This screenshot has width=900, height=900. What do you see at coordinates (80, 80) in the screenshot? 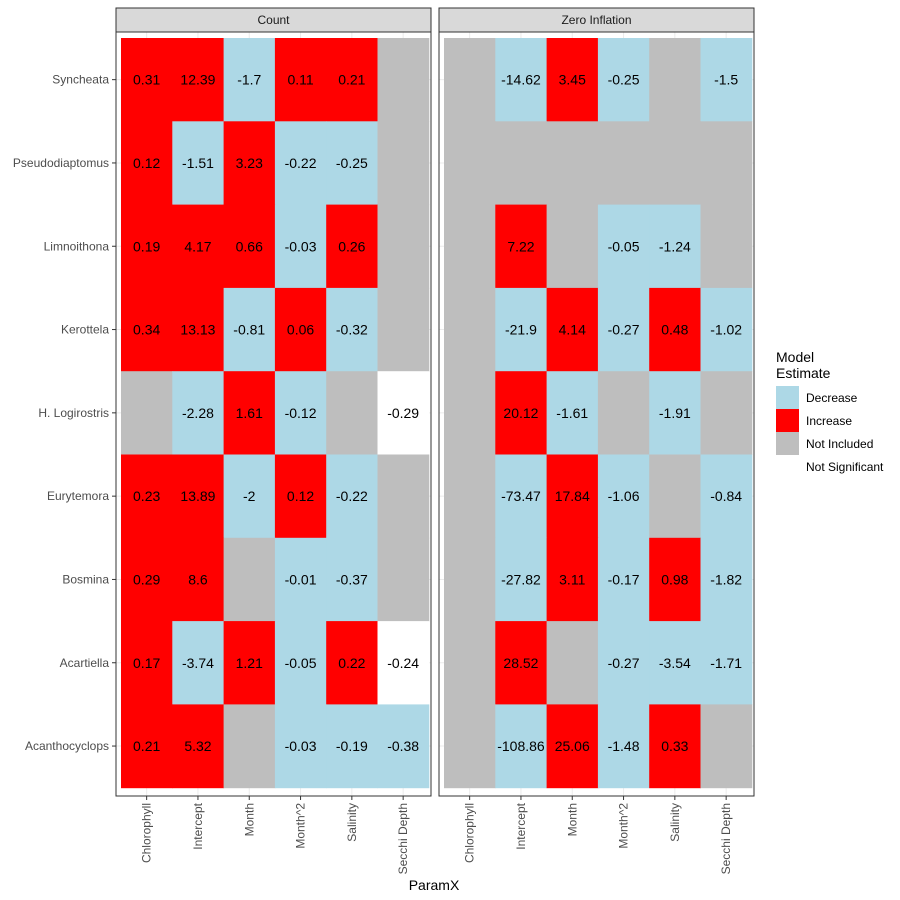
I see `y-tick-label: Syncheata` at bounding box center [80, 80].